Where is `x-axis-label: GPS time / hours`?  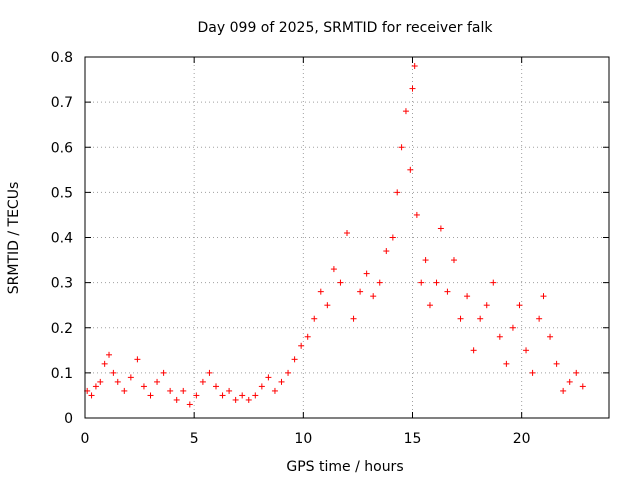 x-axis-label: GPS time / hours is located at coordinates (344, 467).